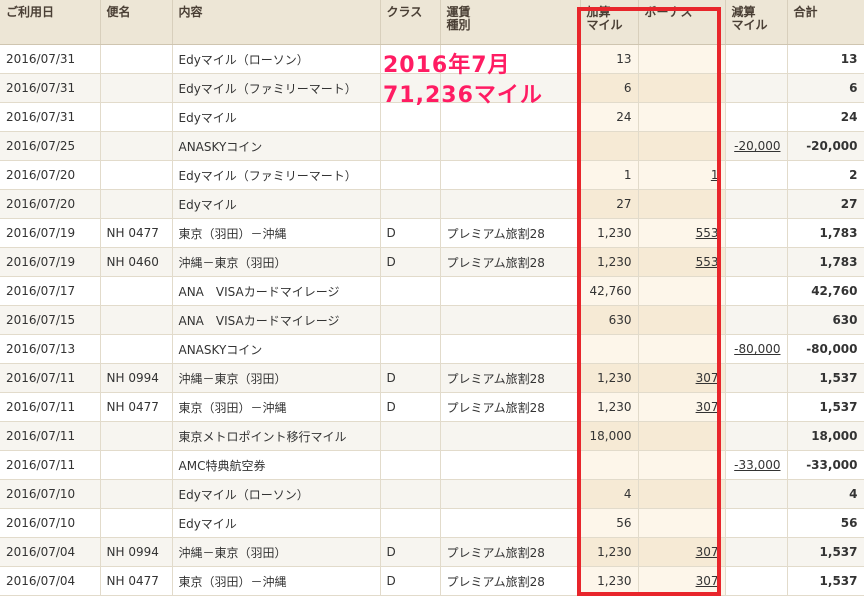 The width and height of the screenshot is (864, 600). What do you see at coordinates (50, 117) in the screenshot?
I see `cell-date: 2016/07/31` at bounding box center [50, 117].